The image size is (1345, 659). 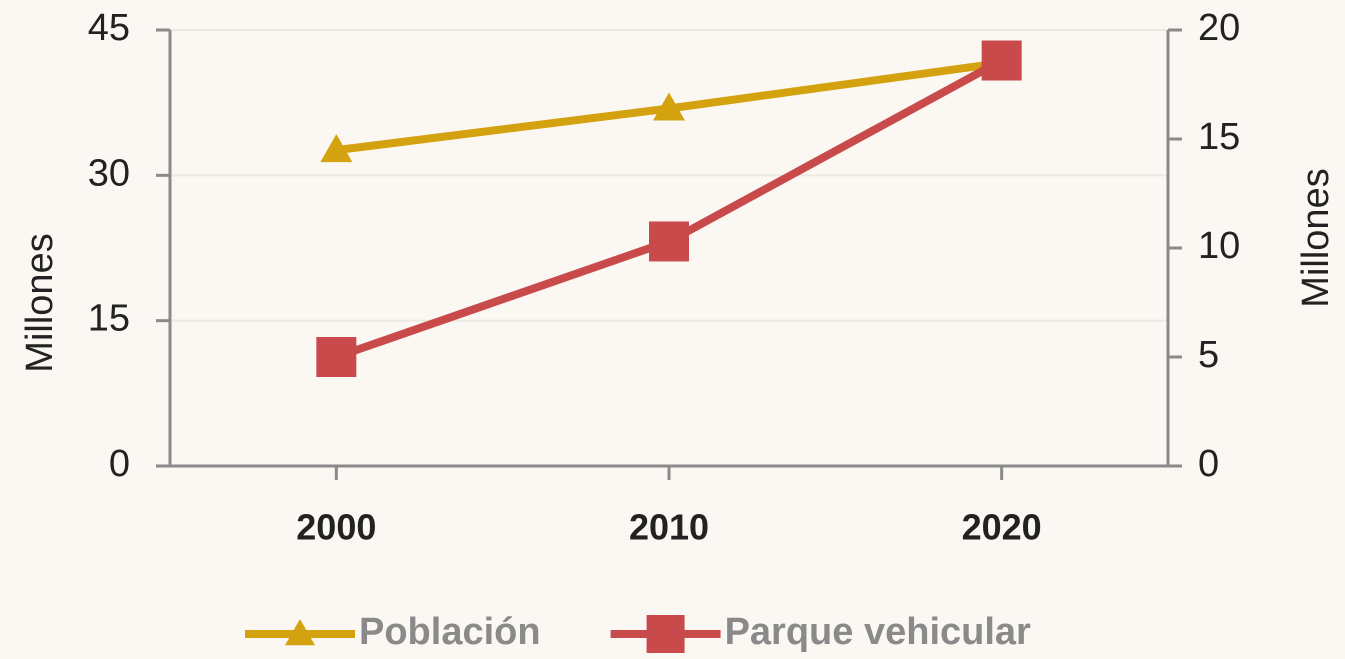 I want to click on y2-tick-label: 10, so click(x=1219, y=246).